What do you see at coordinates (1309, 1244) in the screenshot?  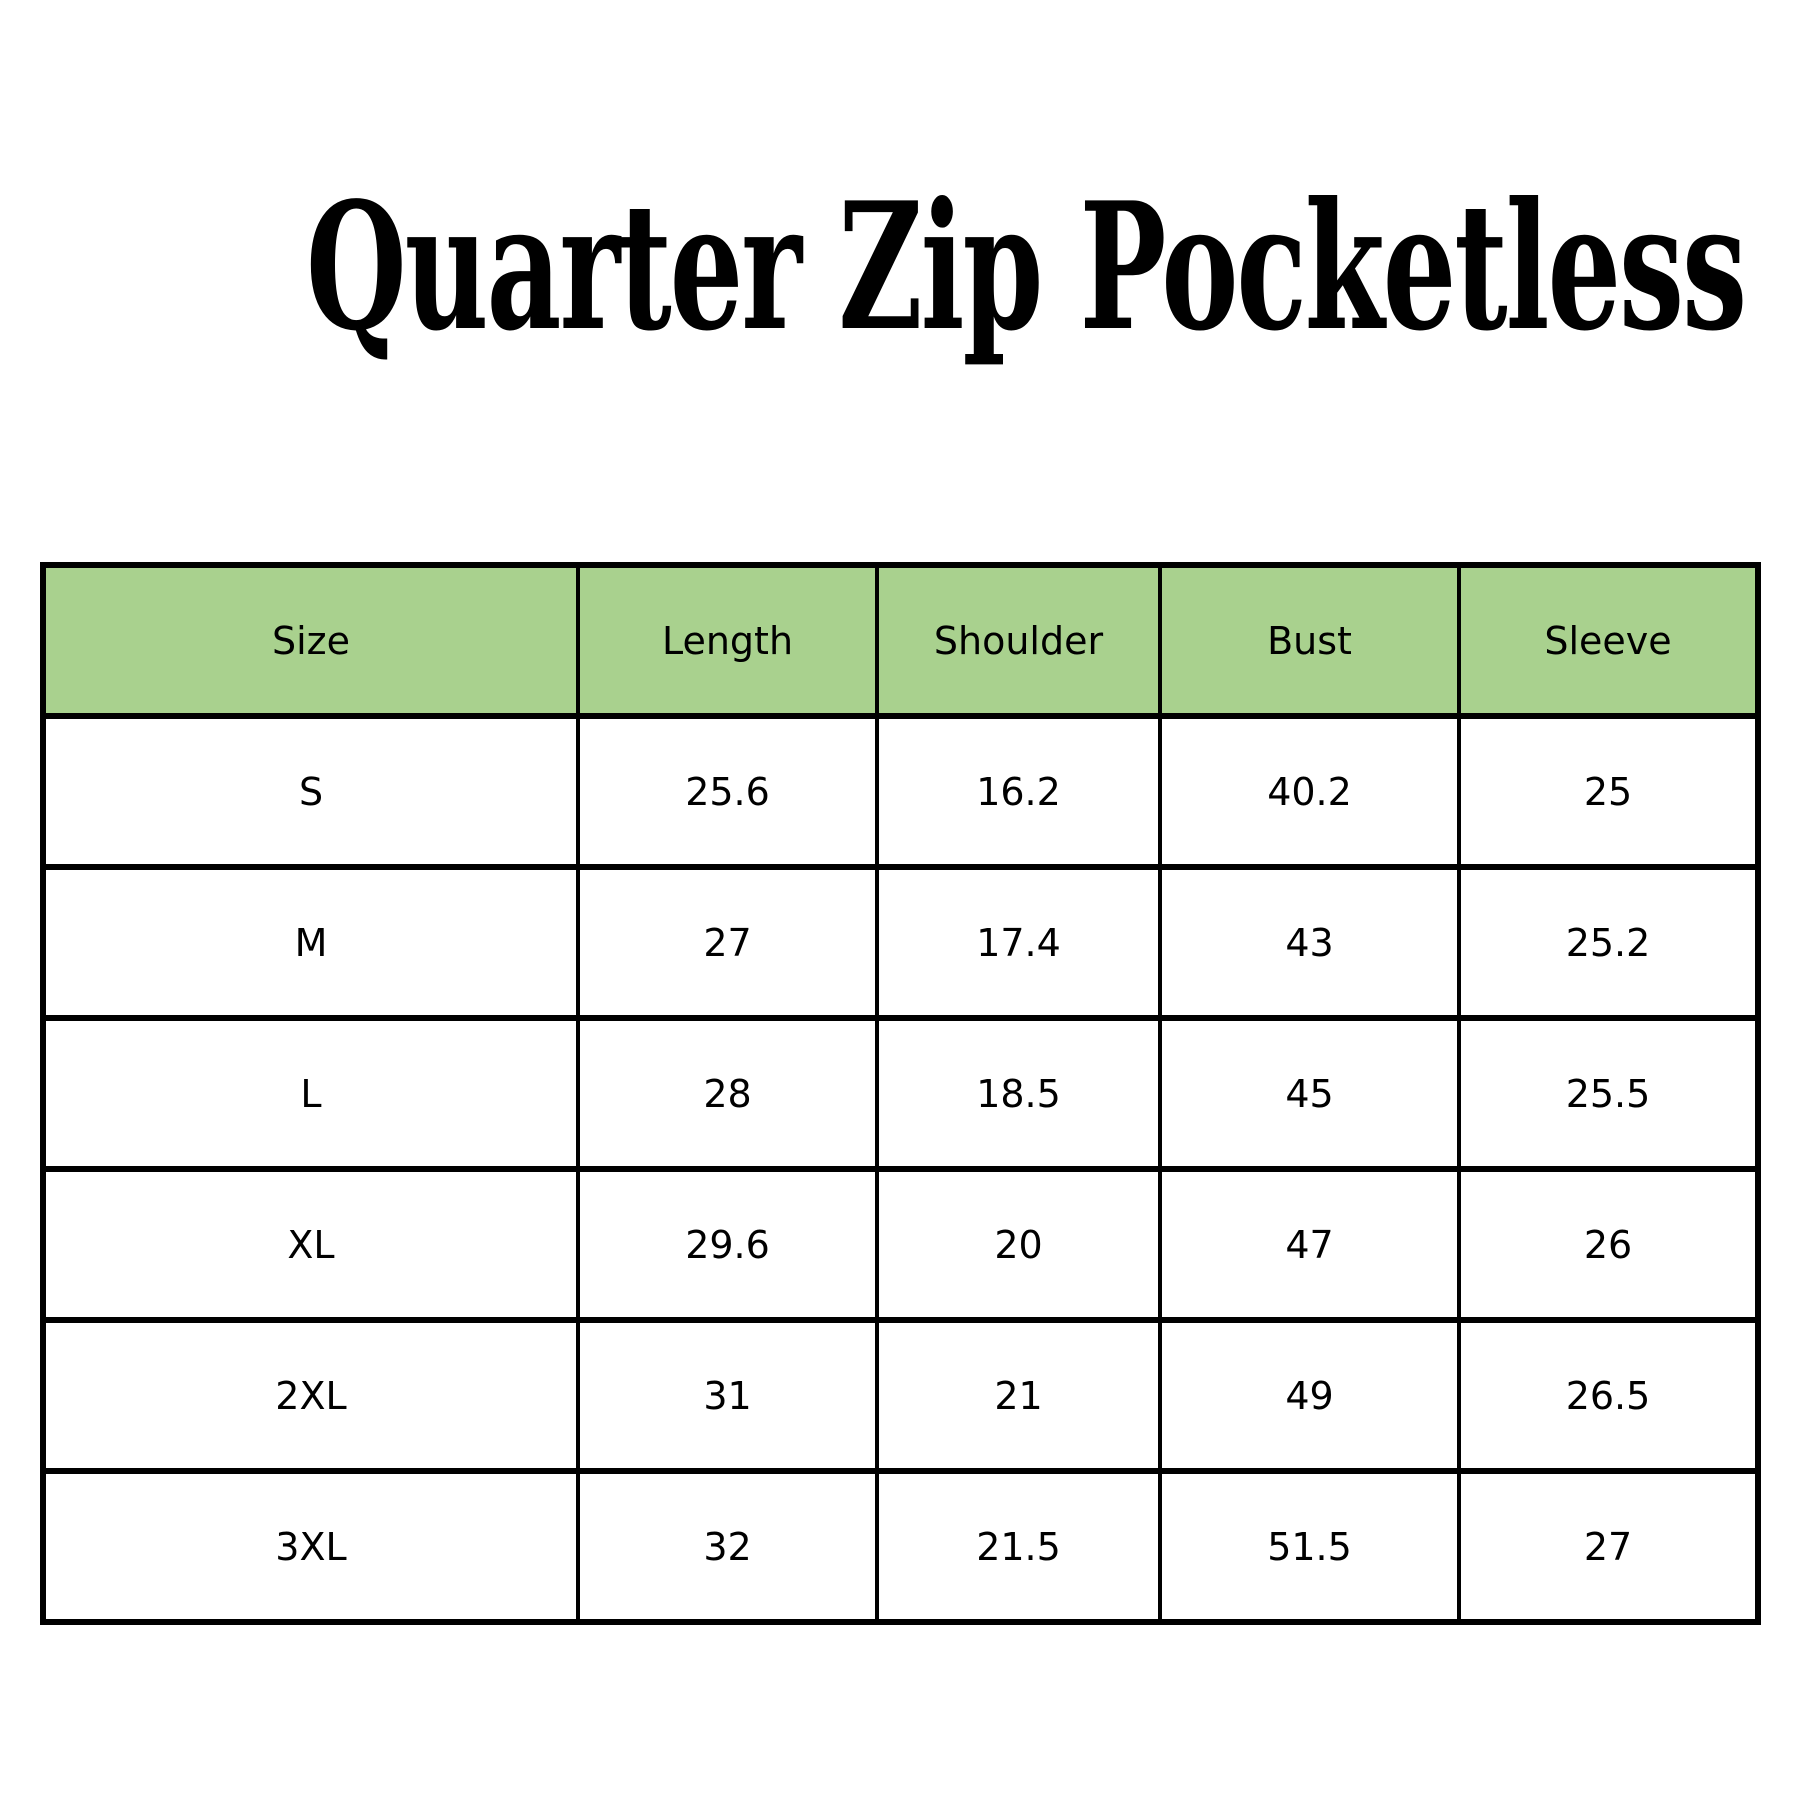 I see `cell-bust: 47` at bounding box center [1309, 1244].